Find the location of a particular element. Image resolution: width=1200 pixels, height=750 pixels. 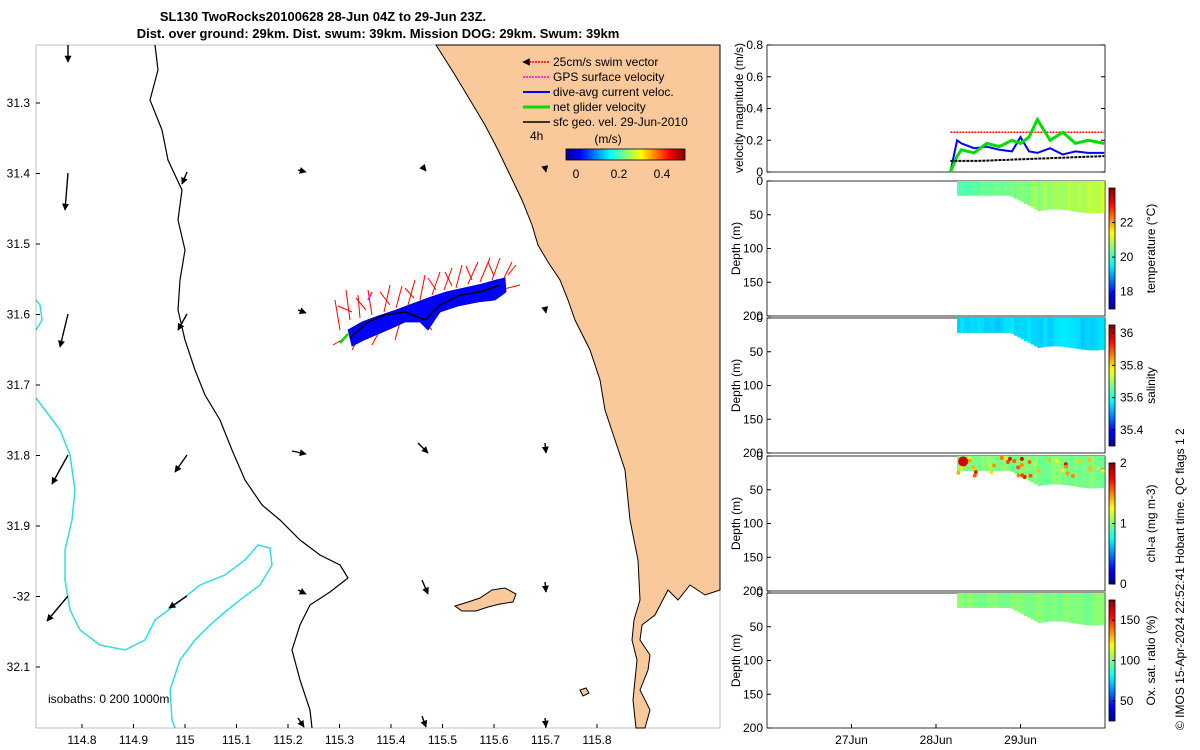

velocity-ylabel: velocity magnitude (m/s) is located at coordinates (739, 108).